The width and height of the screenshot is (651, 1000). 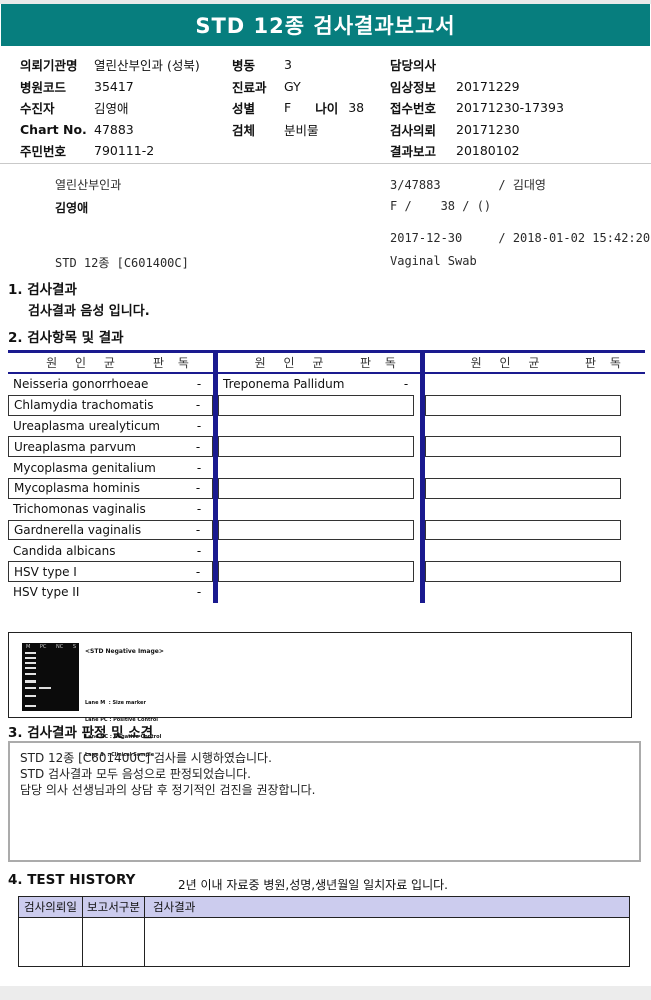 I want to click on info-row: 병원코드 35417, so click(x=126, y=87).